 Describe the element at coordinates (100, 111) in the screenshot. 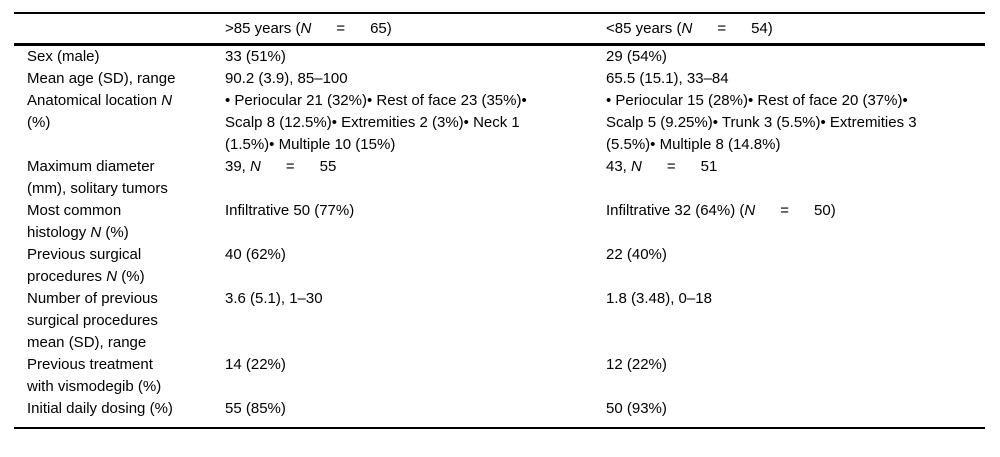

I see `row-label: Anatomical location N (%)` at that location.